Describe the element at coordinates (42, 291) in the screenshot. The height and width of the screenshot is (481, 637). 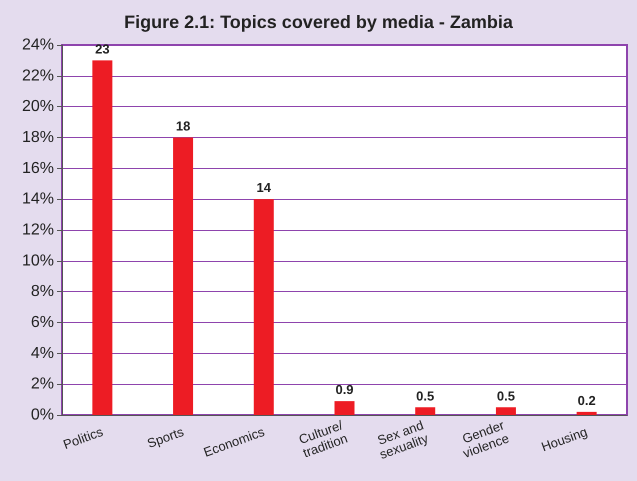
I see `y-tick-label: 8%` at that location.